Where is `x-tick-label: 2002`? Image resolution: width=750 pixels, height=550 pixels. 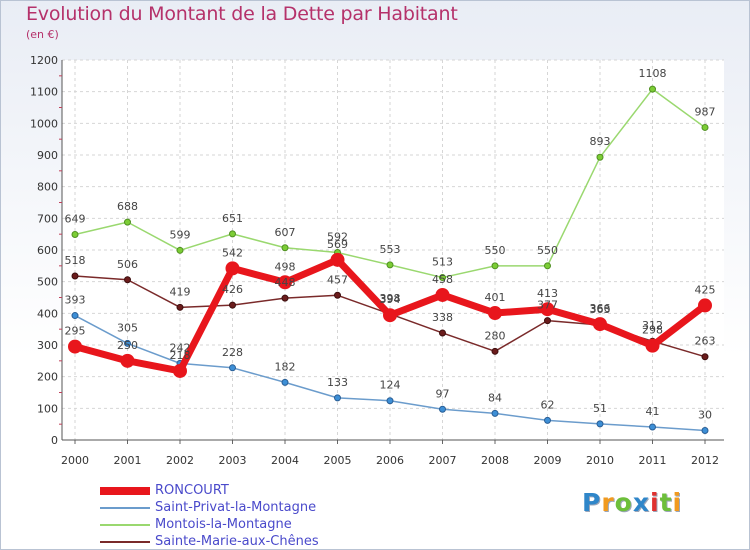
x-tick-label: 2002 is located at coordinates (180, 460).